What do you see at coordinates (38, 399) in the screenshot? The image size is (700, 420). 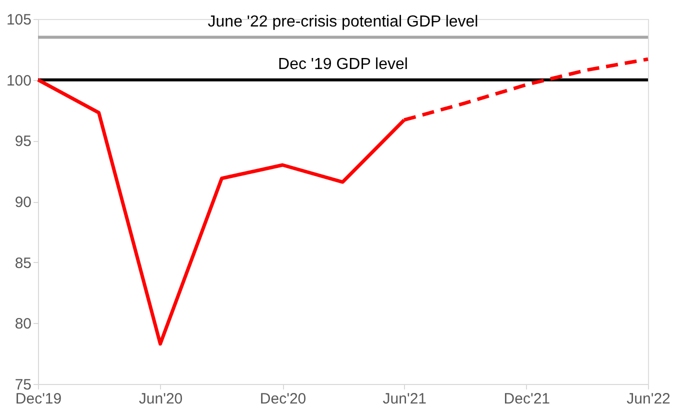 I see `x-tick-label: Dec'19` at bounding box center [38, 399].